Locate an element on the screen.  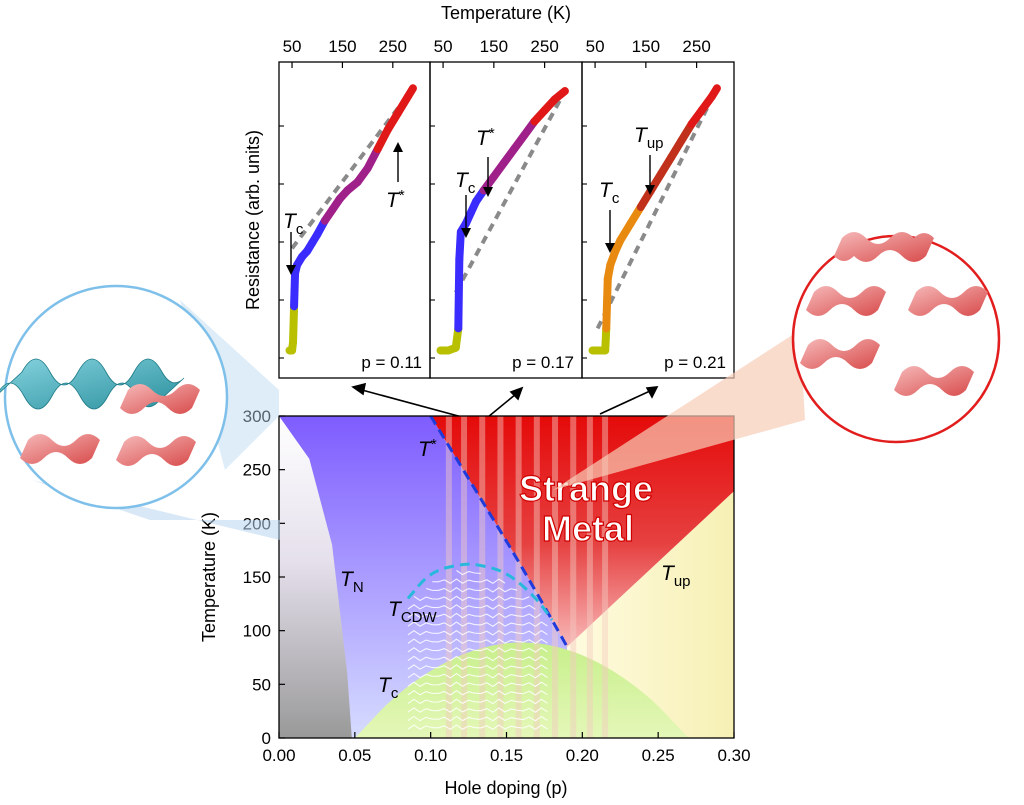
t-cdw-label: TCDW is located at coordinates (412, 612).